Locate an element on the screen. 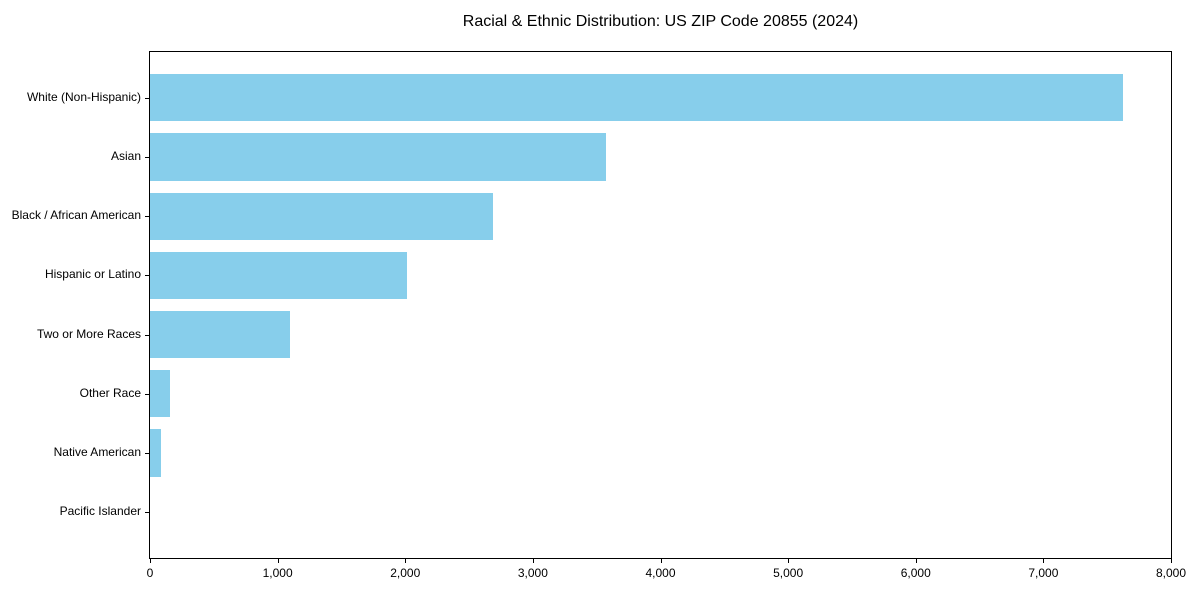  x-tick-label: 7,000 is located at coordinates (1043, 573).